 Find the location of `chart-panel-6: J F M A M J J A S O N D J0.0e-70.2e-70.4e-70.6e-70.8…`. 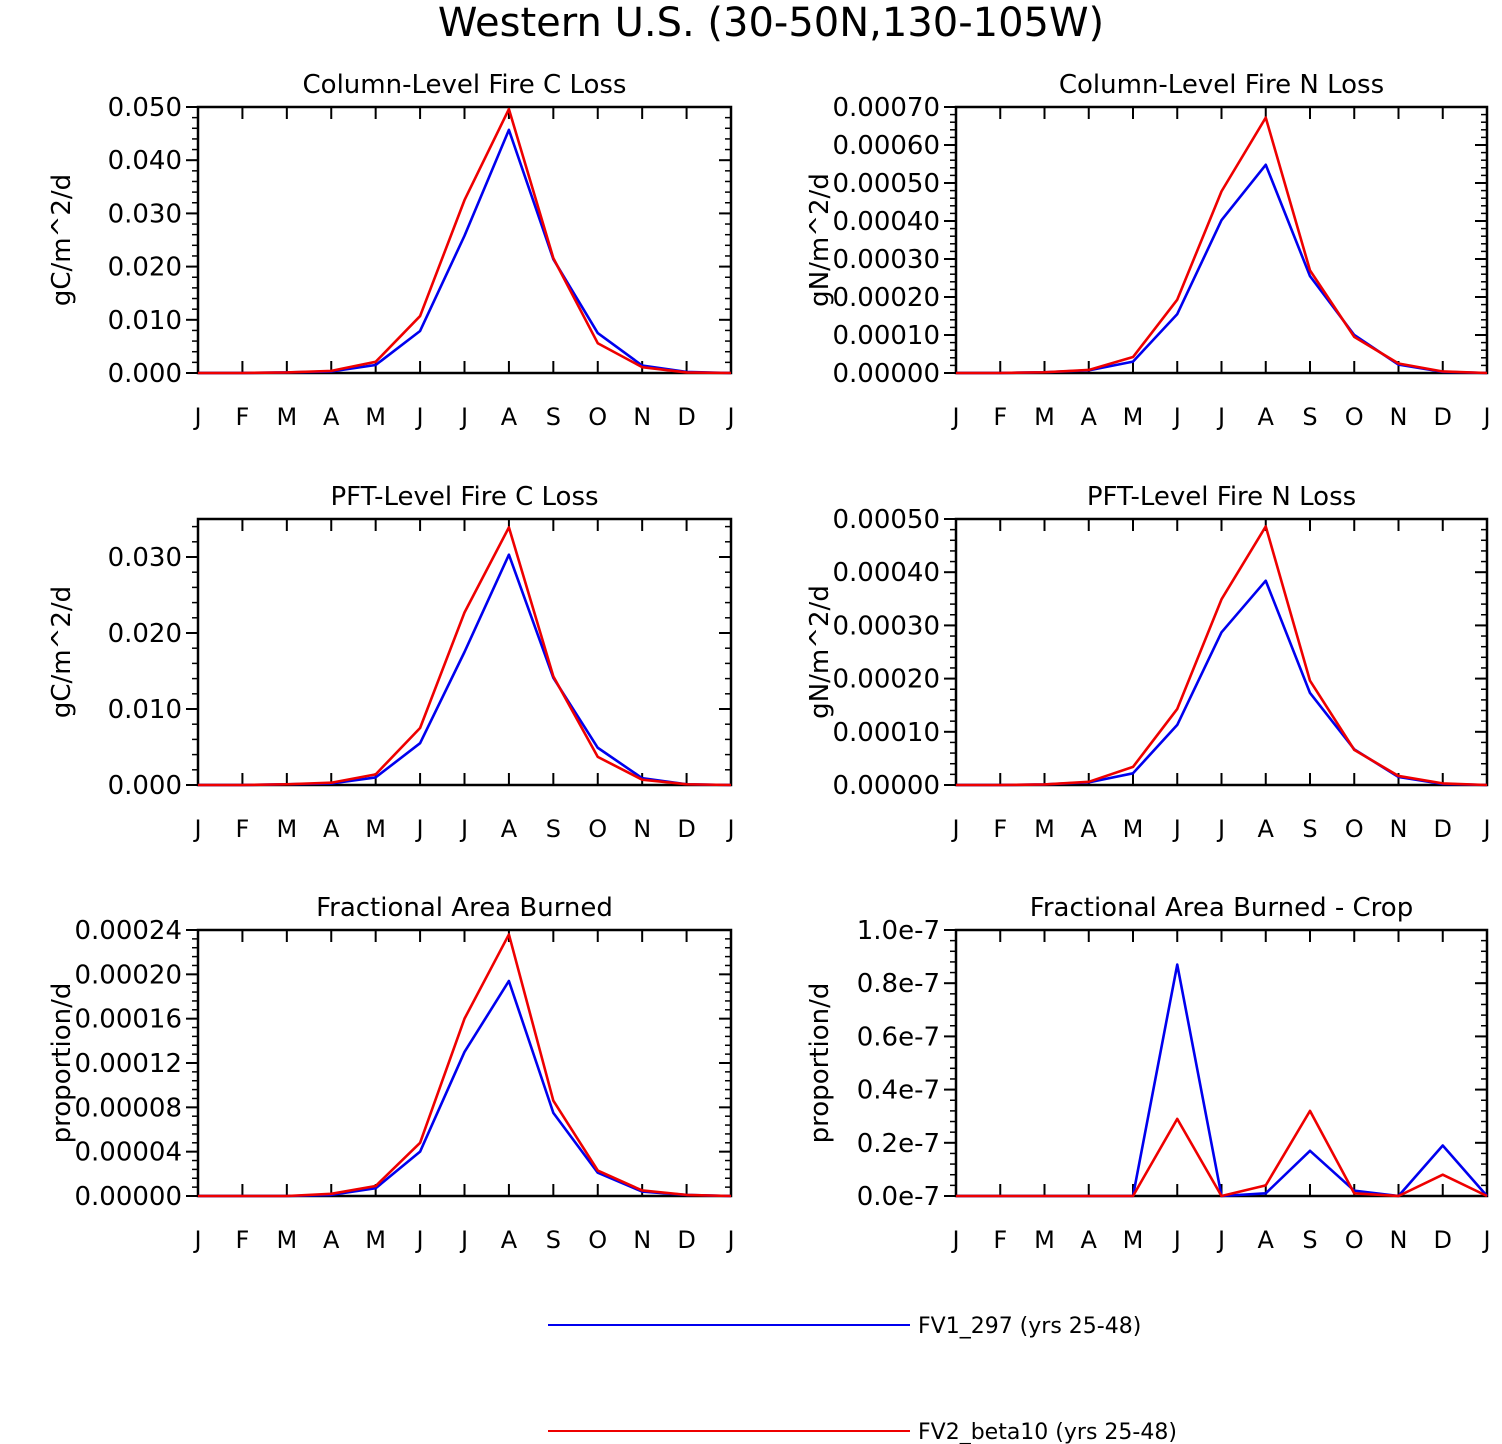

chart-panel-6: J F M A M J J A S O N D J0.0e-70.2e-70.4e-70.6e-70.8… is located at coordinates (1148, 1073).